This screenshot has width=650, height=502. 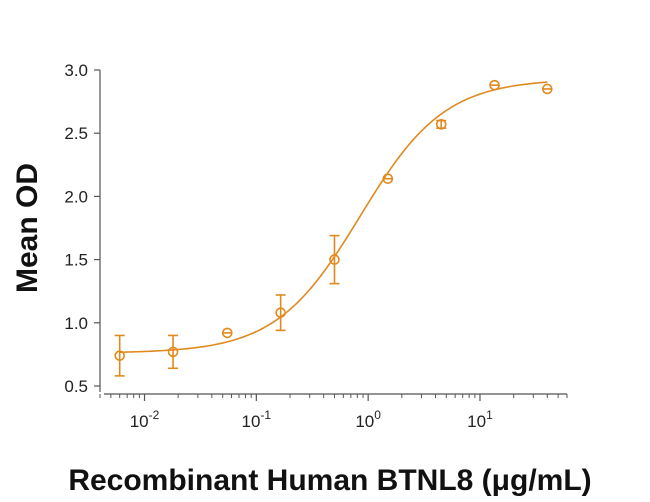 I want to click on y-tick-label: 0.5, so click(x=76, y=386).